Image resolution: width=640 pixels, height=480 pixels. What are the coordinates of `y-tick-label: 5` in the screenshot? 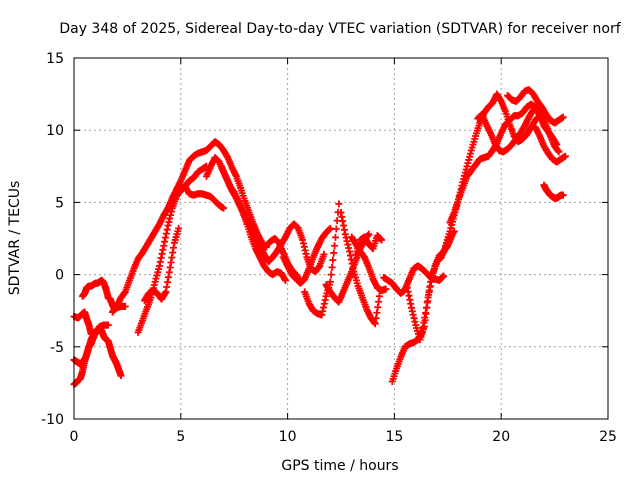 It's located at (59, 203).